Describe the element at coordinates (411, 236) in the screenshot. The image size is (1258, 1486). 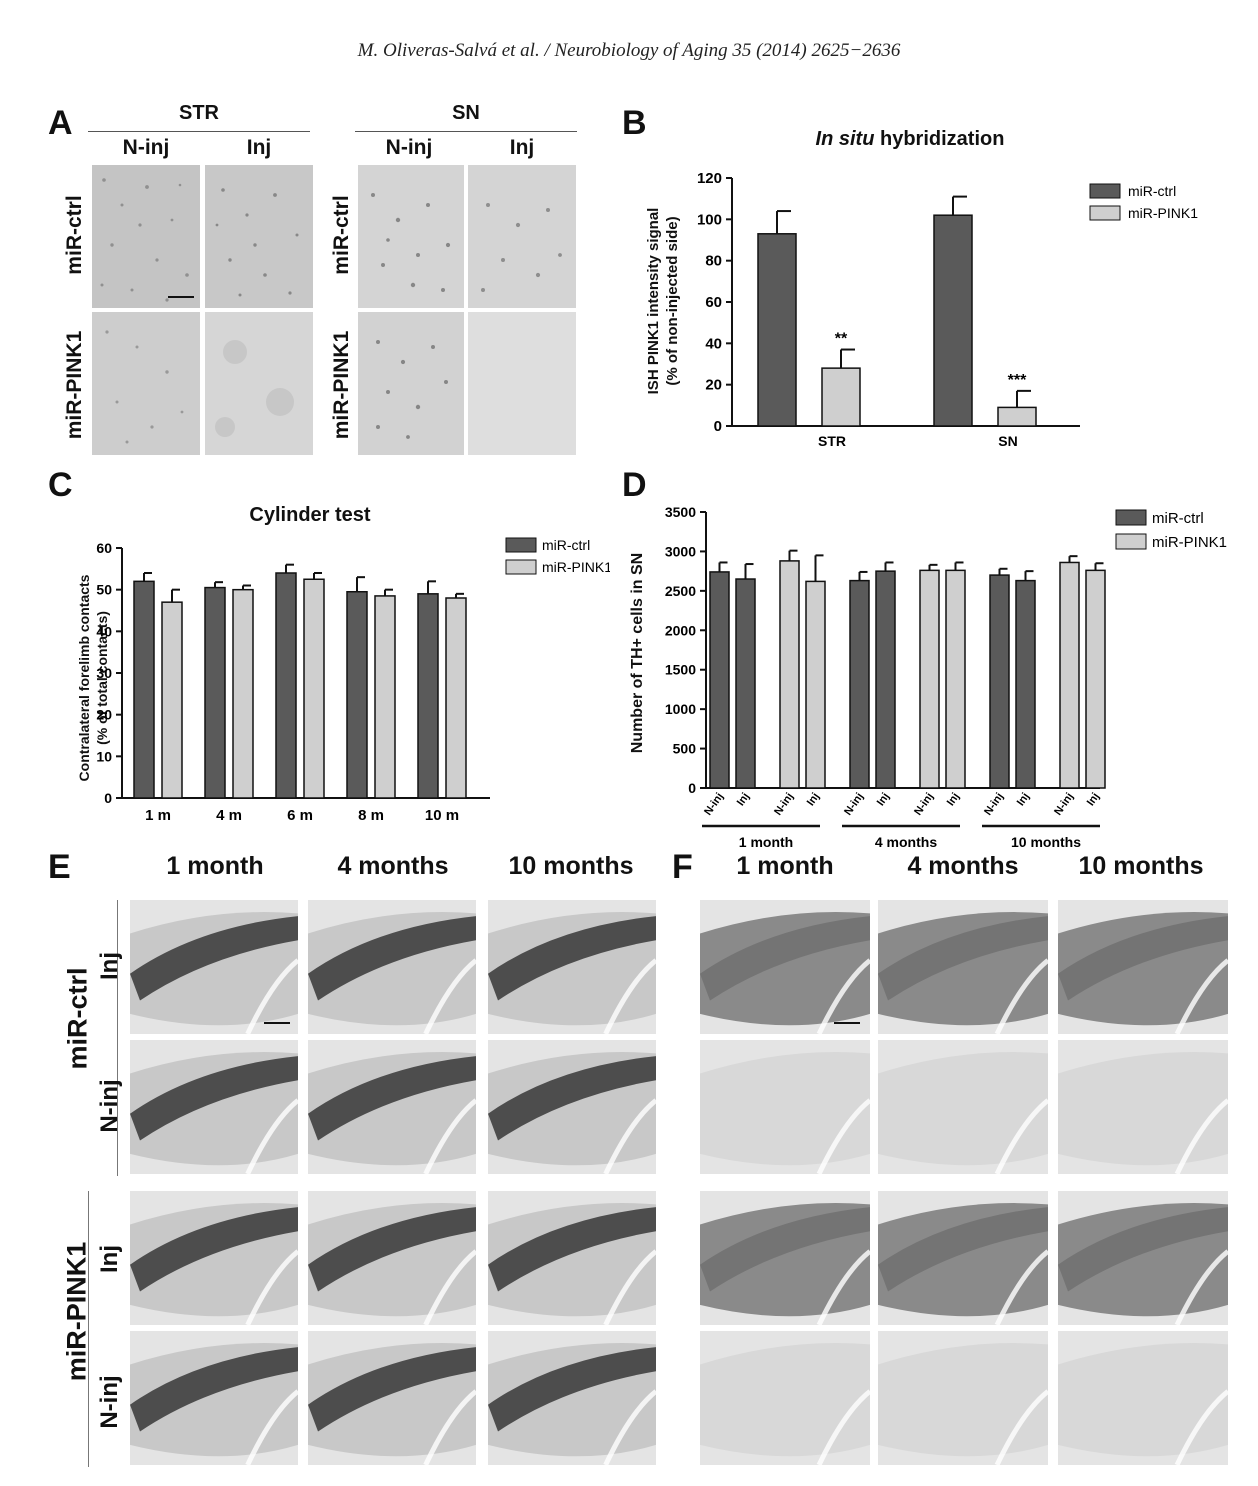
I see `panel-a-image-sn-ninj-ctrl` at that location.